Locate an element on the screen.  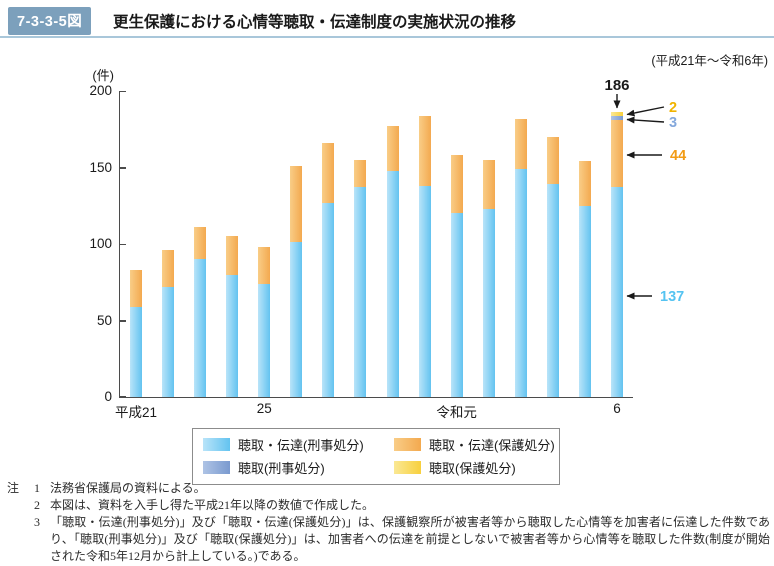
legend-label: 聴取(保護処分) is located at coordinates (472, 468).